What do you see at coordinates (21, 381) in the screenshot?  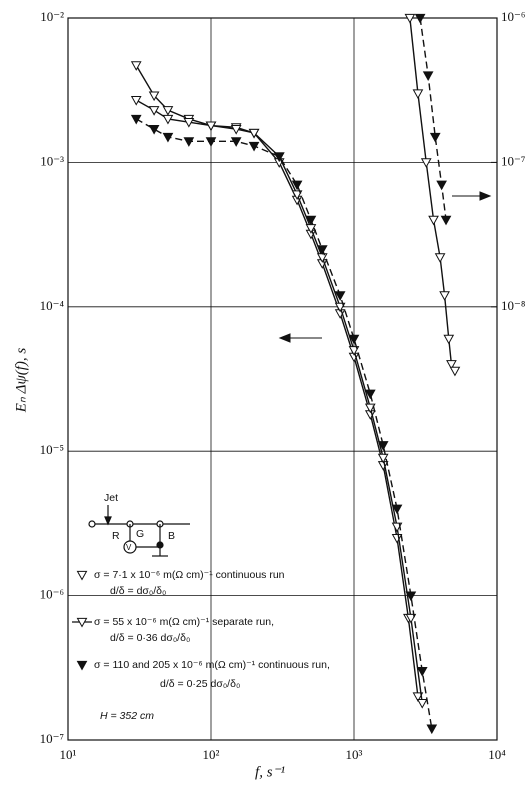 I see `y-axis-label: Eₙ Δψ(f), s` at bounding box center [21, 381].